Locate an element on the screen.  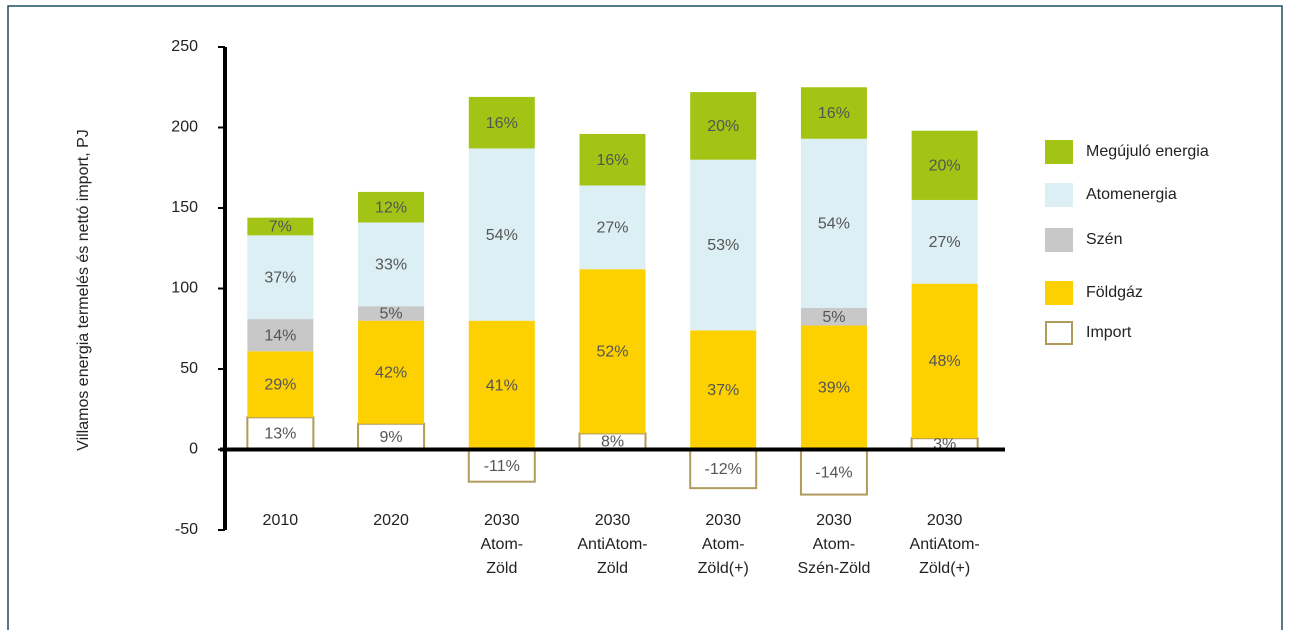
x-tick-label: 2010 is located at coordinates (281, 520).